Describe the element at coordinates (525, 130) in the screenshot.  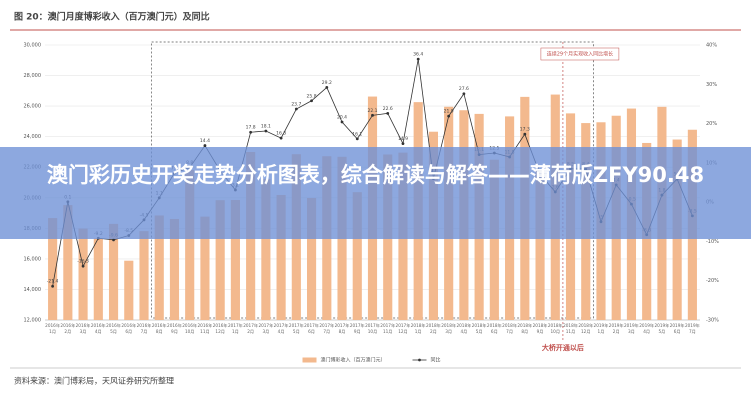
I see `value-label: 17.3` at that location.